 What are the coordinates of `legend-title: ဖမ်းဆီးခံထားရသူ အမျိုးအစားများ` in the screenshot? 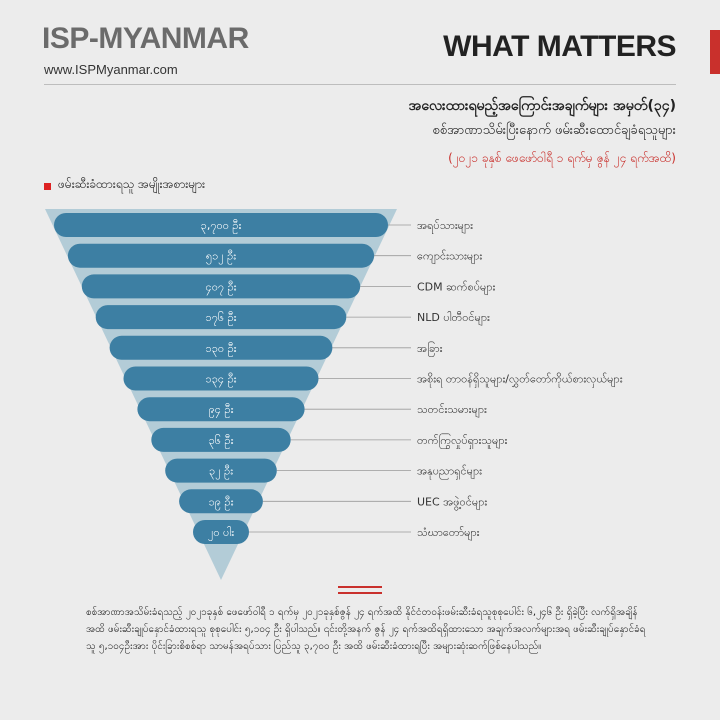 It's located at (132, 184).